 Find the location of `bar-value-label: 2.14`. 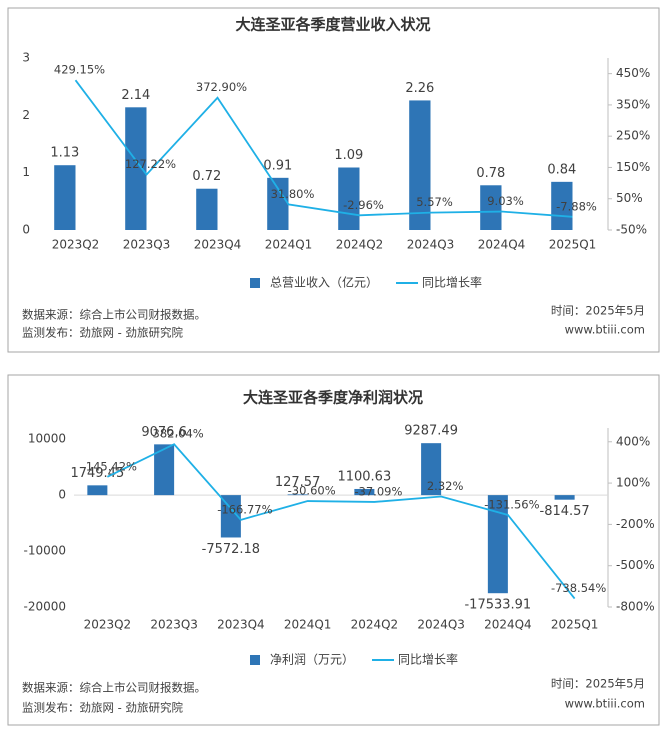

bar-value-label: 2.14 is located at coordinates (135, 95).